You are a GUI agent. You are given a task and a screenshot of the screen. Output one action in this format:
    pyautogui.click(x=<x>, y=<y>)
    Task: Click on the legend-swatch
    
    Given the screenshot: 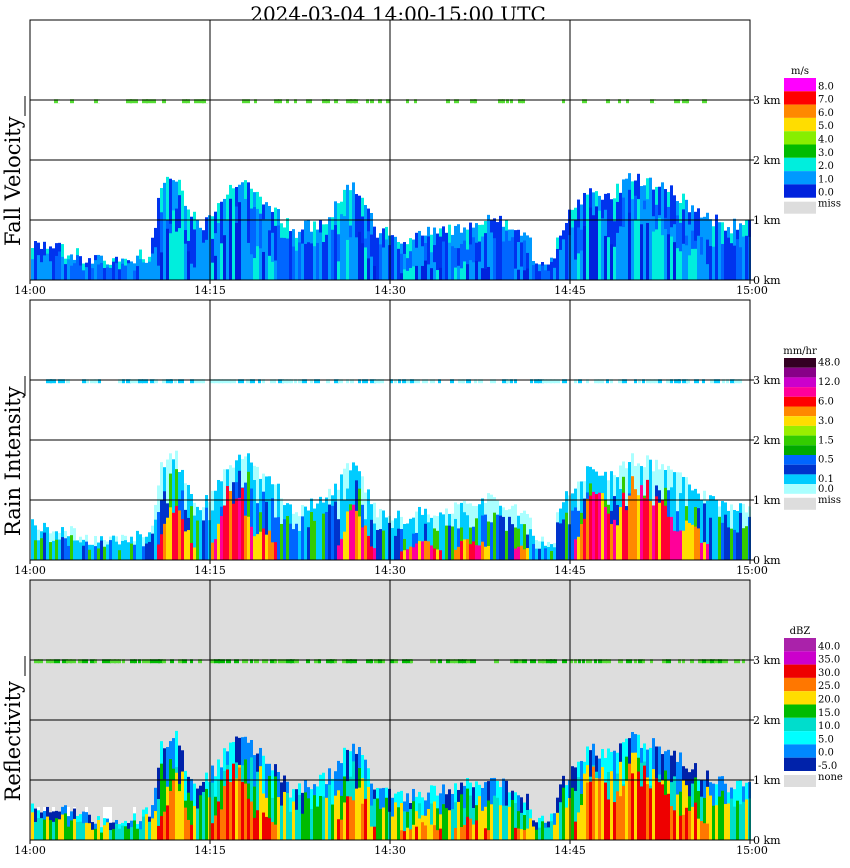 What is the action you would take?
    pyautogui.click(x=800, y=479)
    